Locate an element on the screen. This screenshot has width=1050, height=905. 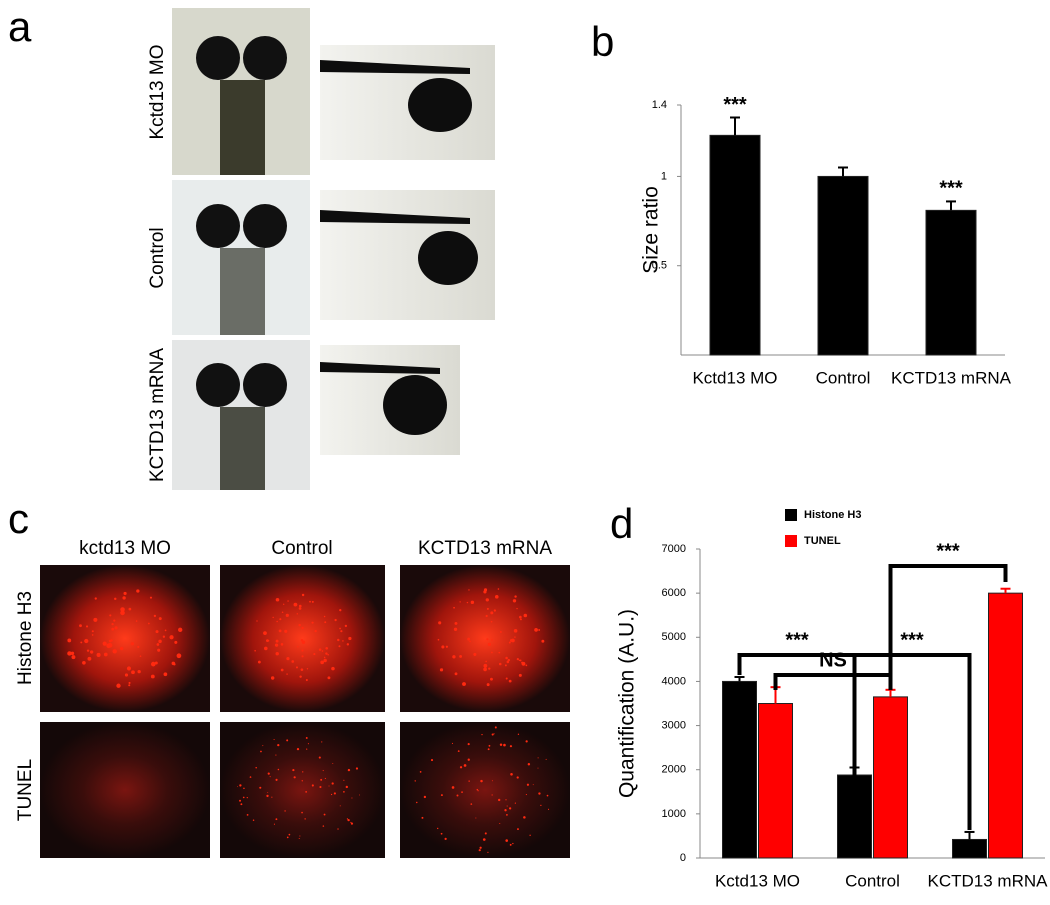
x-tick-label: Kctd13 MO is located at coordinates (757, 880).